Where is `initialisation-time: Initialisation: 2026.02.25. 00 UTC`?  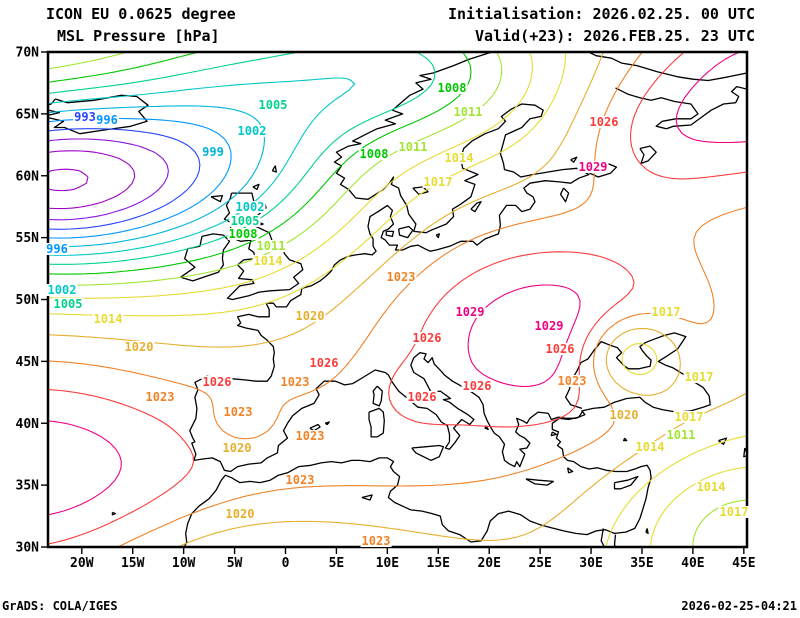 initialisation-time: Initialisation: 2026.02.25. 00 UTC is located at coordinates (601, 14).